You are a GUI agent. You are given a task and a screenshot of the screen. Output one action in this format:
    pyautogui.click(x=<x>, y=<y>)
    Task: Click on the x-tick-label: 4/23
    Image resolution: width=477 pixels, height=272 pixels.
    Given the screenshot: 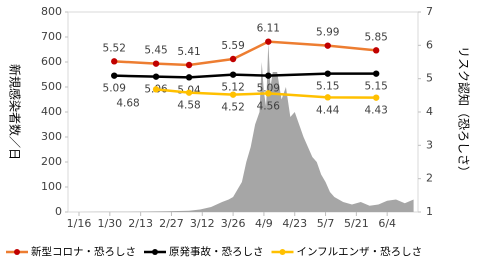 What is the action you would take?
    pyautogui.click(x=294, y=223)
    